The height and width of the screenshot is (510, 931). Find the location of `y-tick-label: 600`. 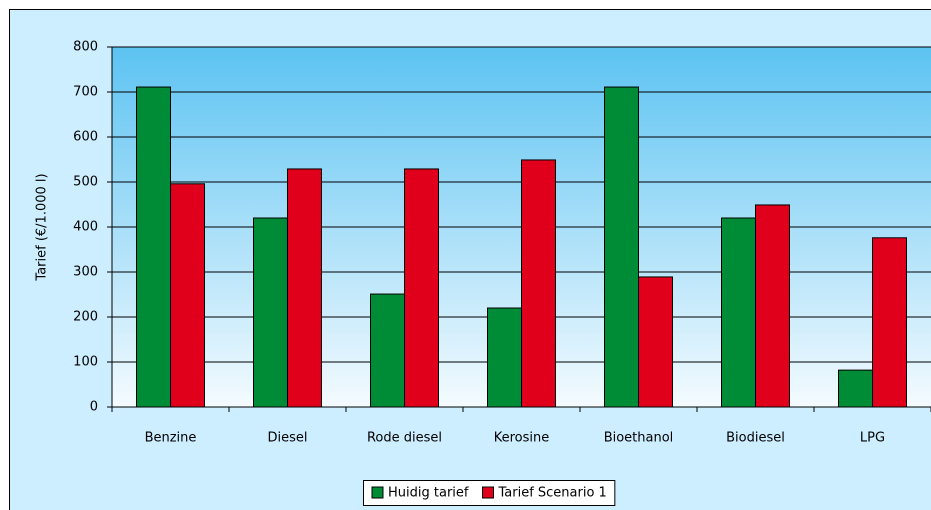

y-tick-label: 600 is located at coordinates (85, 137).